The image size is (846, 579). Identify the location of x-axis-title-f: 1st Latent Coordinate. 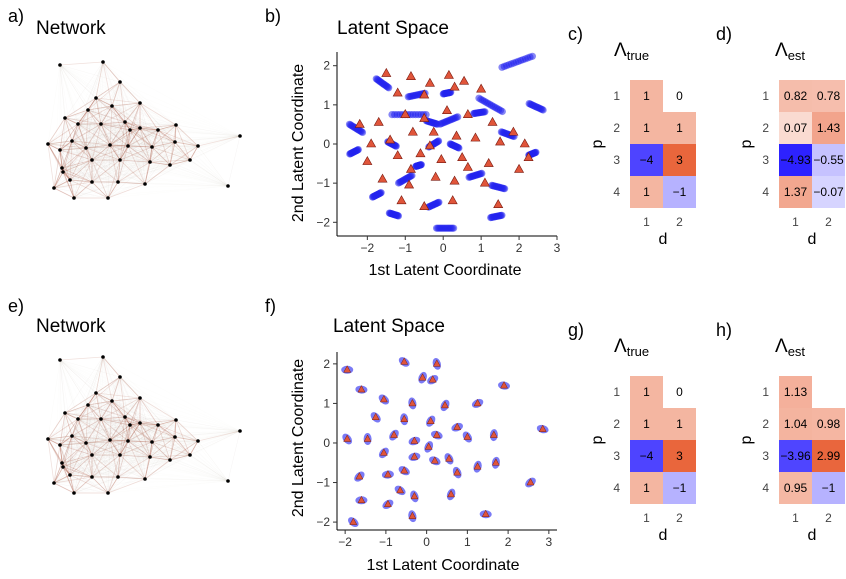
(443, 565).